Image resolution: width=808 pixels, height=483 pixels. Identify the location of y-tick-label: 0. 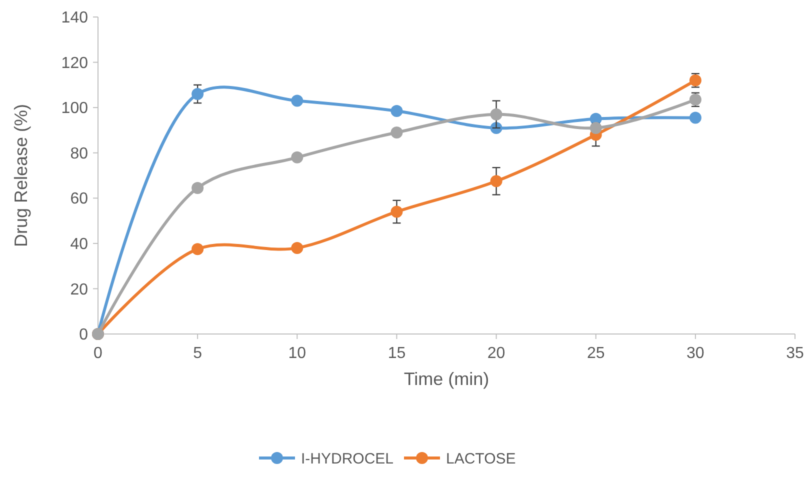
(83, 335).